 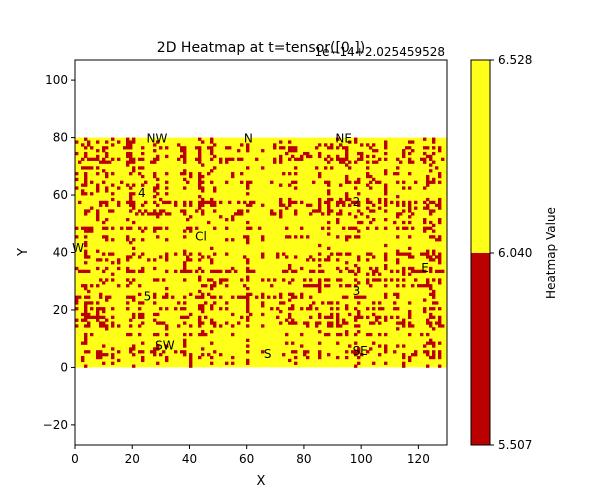 I want to click on chart-title: 2D Heatmap at t=tensor([0.]), so click(x=261, y=48).